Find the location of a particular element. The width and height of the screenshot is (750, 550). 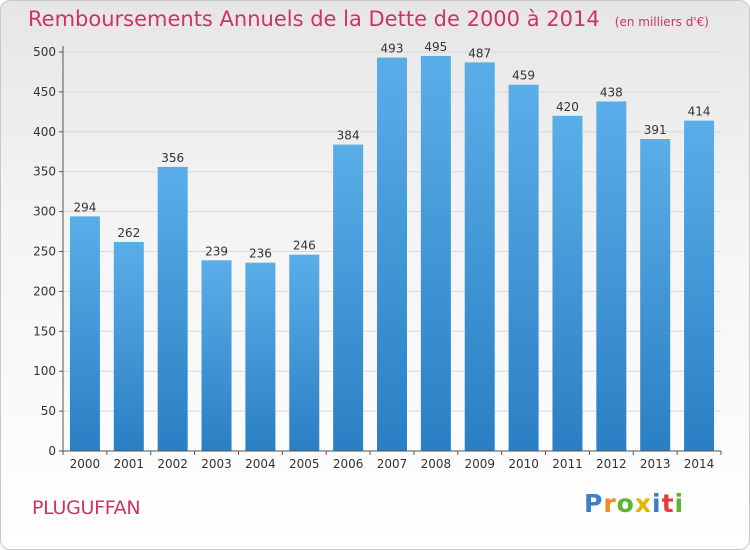

logo-letter: r is located at coordinates (610, 503).